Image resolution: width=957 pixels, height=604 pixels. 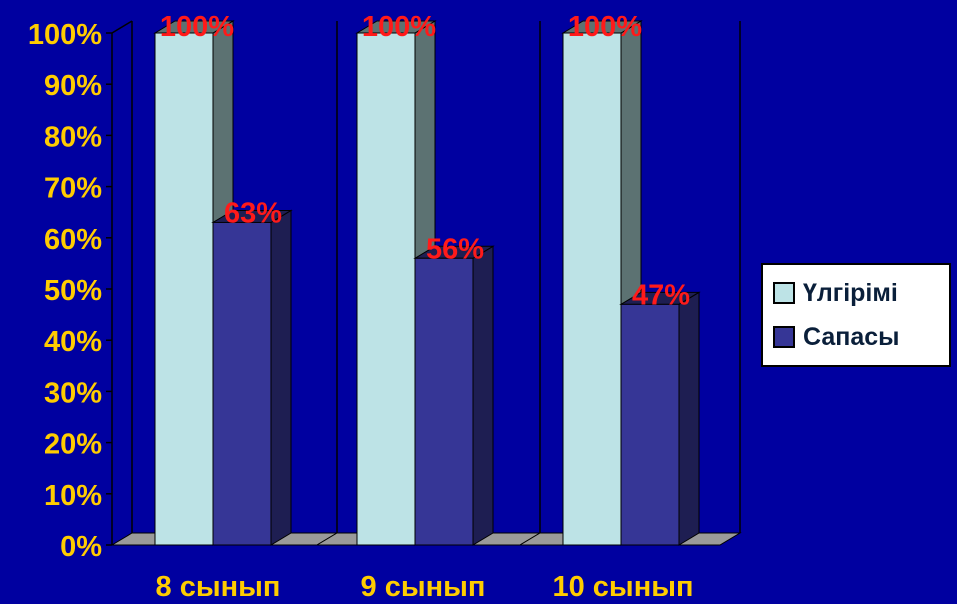 I want to click on legend-swatch-ulgirimi, so click(x=784, y=293).